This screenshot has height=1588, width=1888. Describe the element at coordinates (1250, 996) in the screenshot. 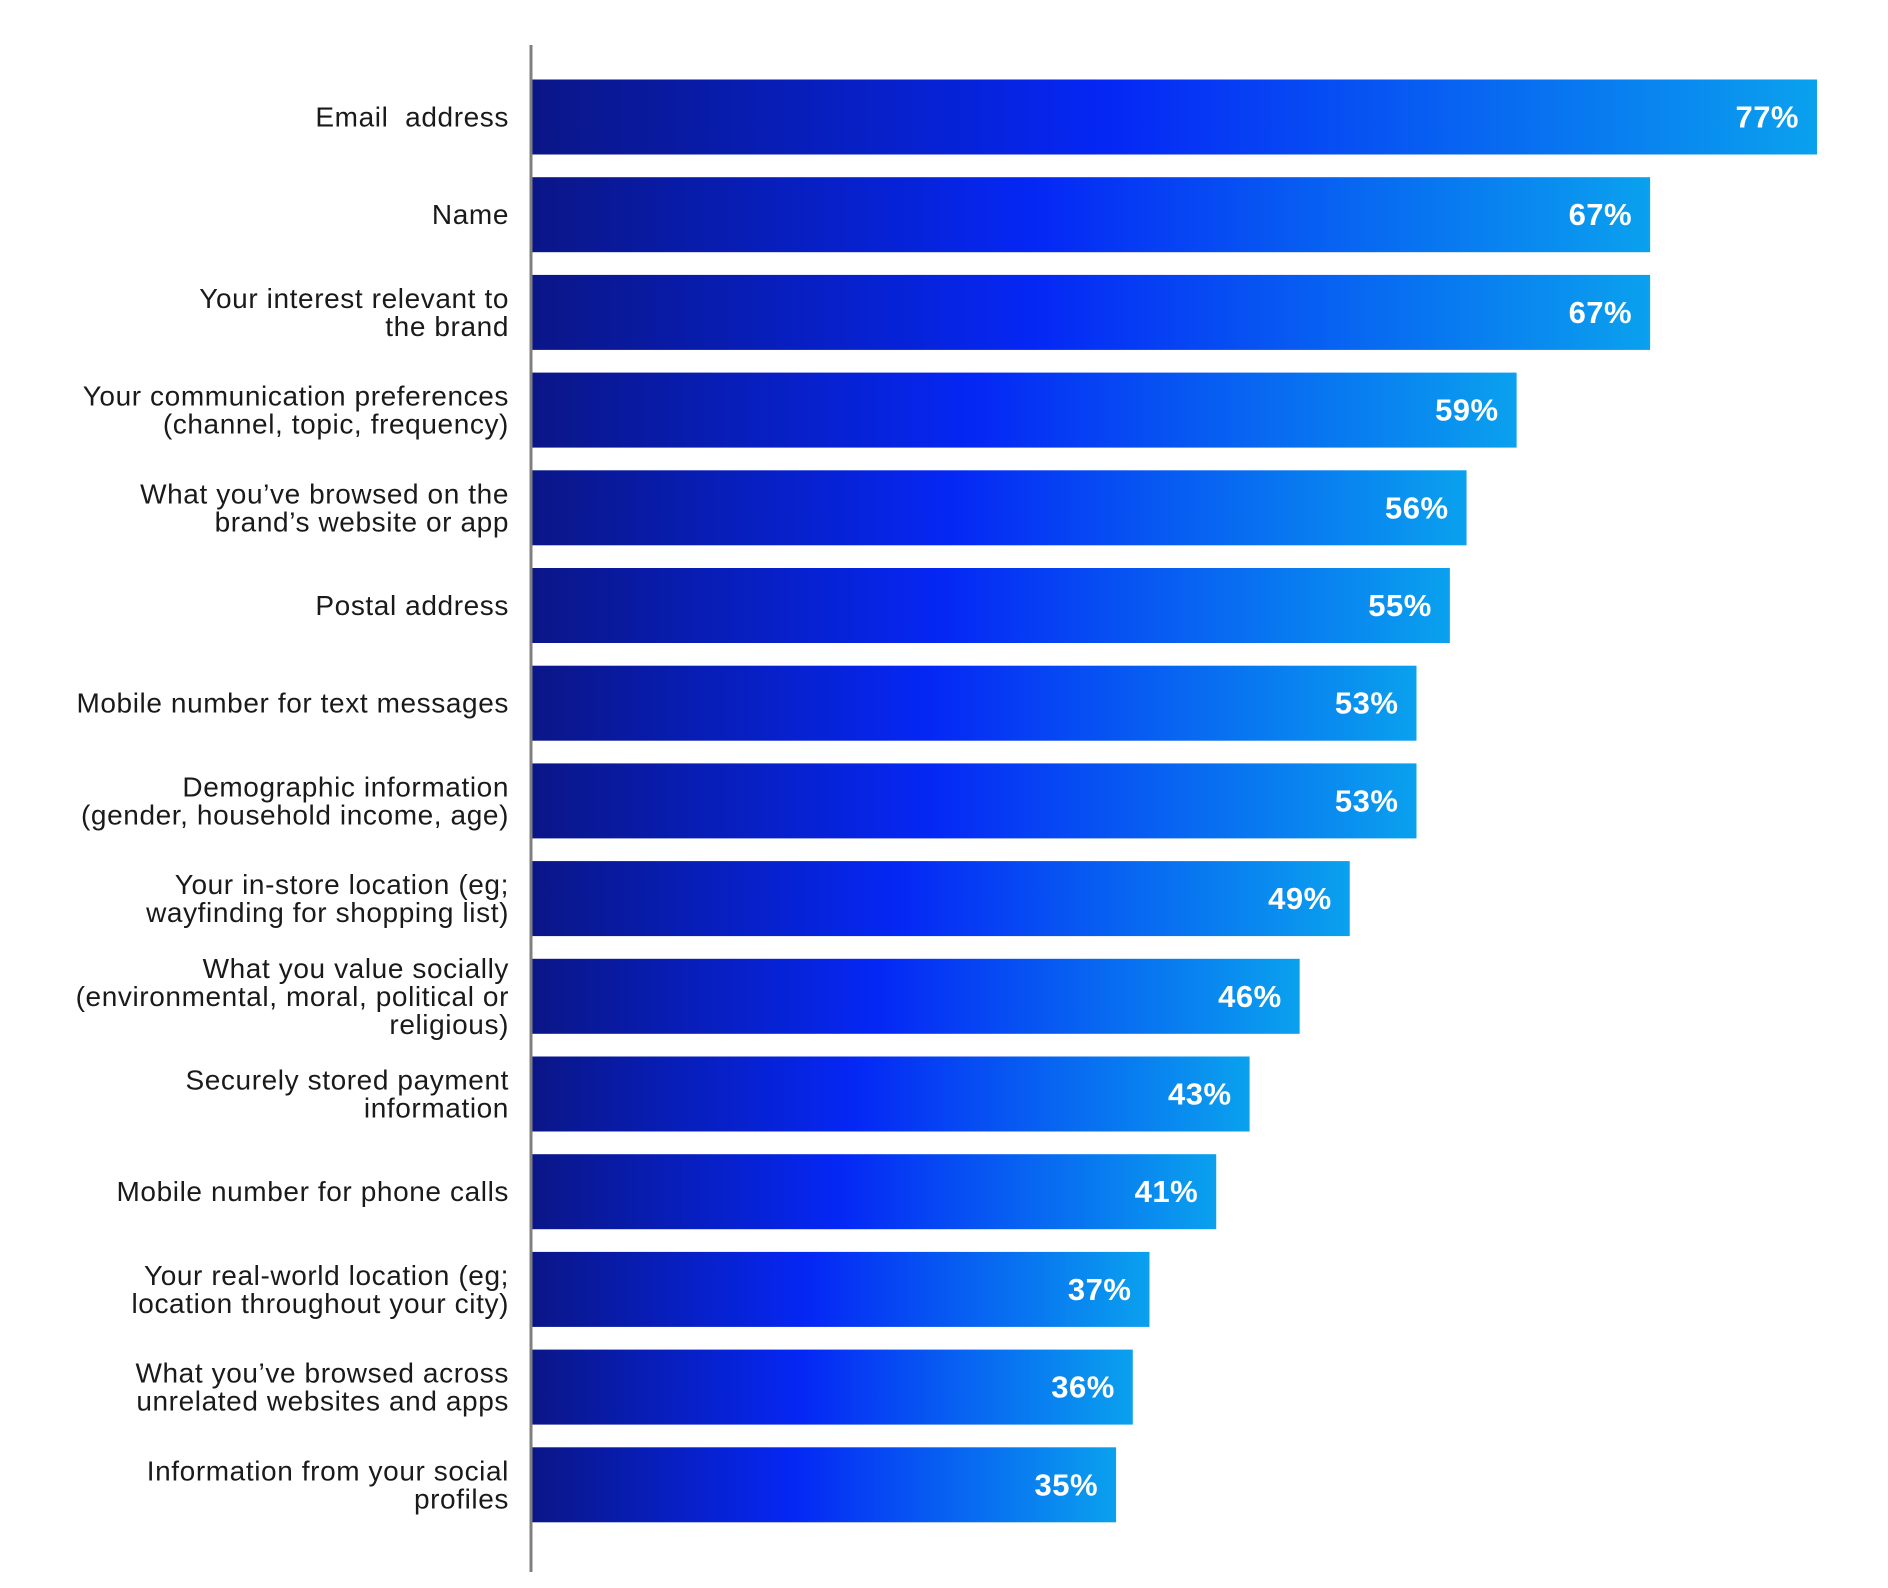

I see `bar-value-label: 46%` at that location.